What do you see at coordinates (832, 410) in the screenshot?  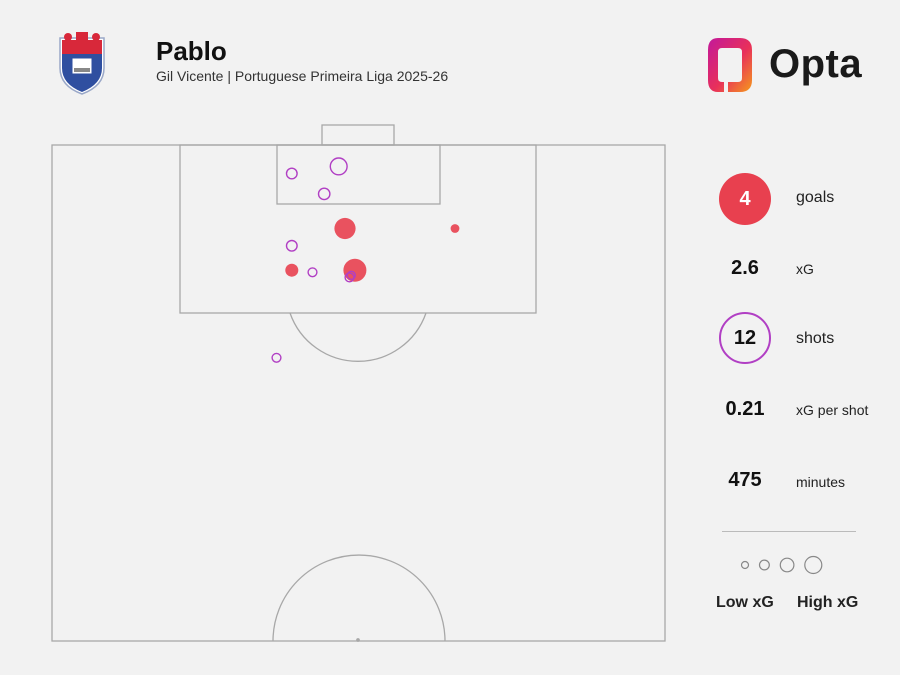 I see `xg-per-shot-label: xG per shot` at bounding box center [832, 410].